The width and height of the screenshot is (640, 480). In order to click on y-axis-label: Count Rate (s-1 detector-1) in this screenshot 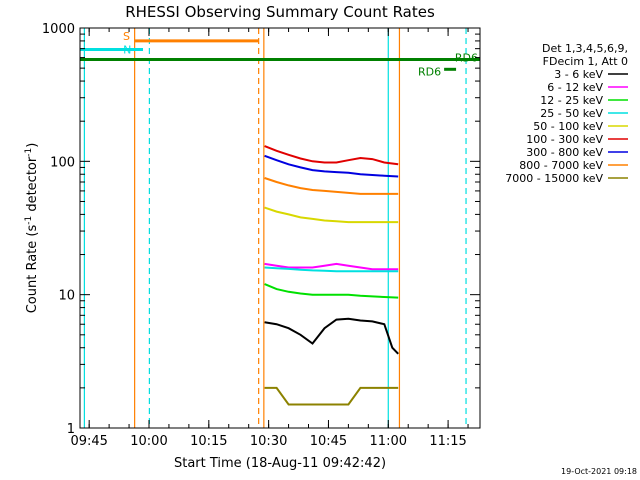, I will do `click(32, 228)`.